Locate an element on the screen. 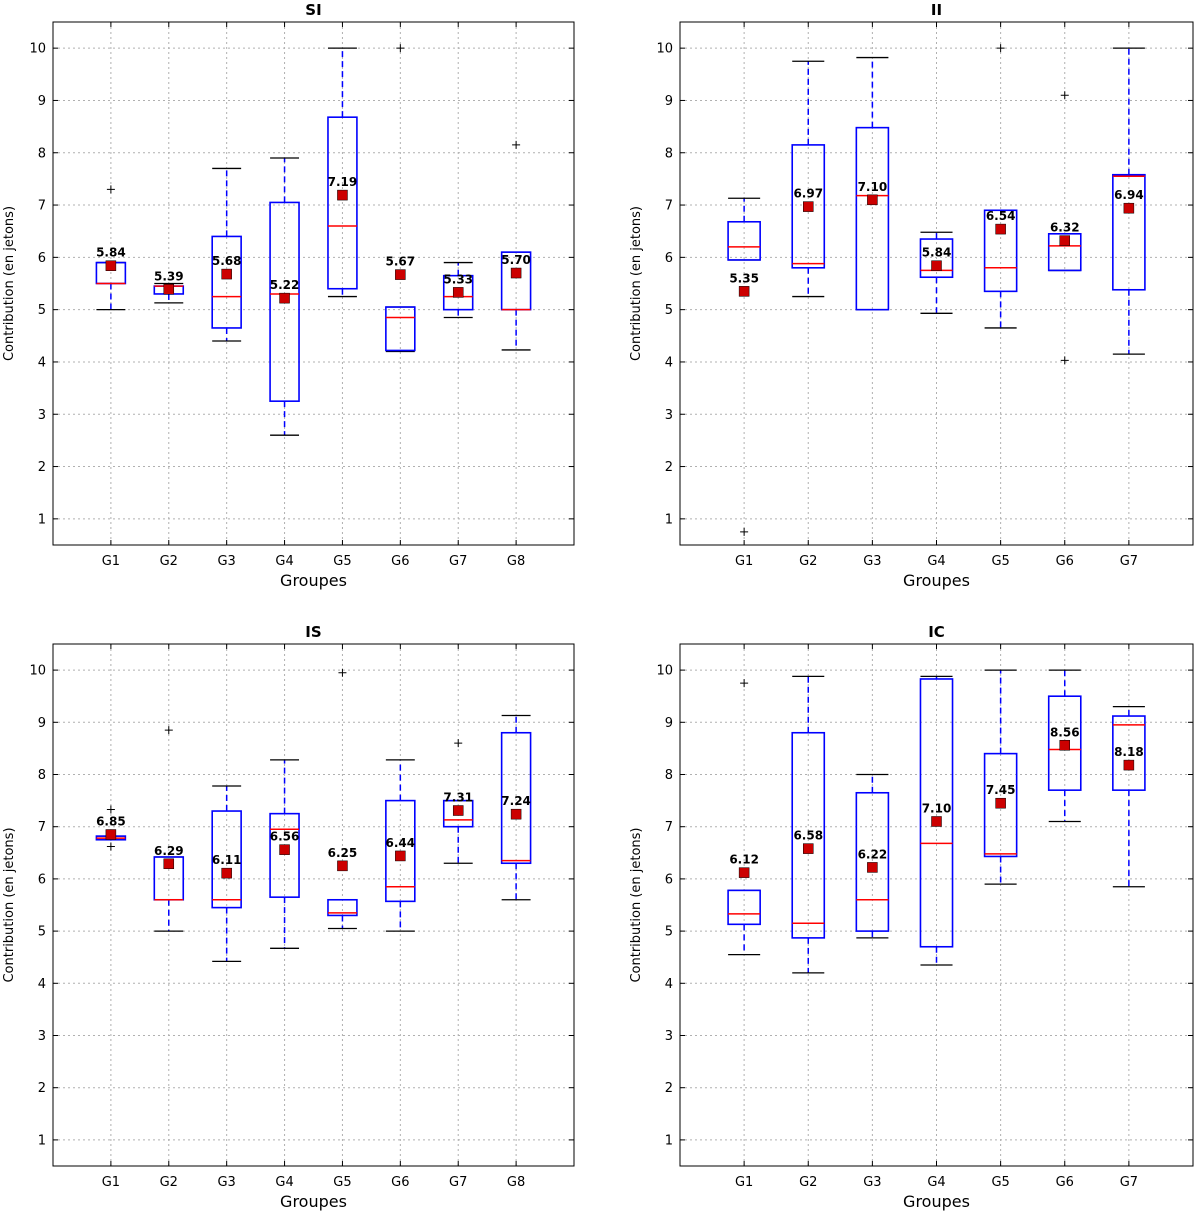 This screenshot has height=1216, width=1200. box-group-g3: 7.10 is located at coordinates (872, 183).